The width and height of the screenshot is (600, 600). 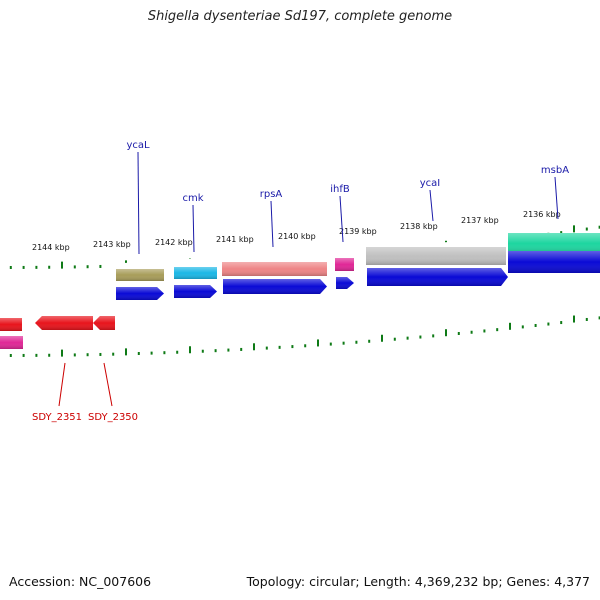 I want to click on gene-ihfB-shade, so click(x=344, y=264).